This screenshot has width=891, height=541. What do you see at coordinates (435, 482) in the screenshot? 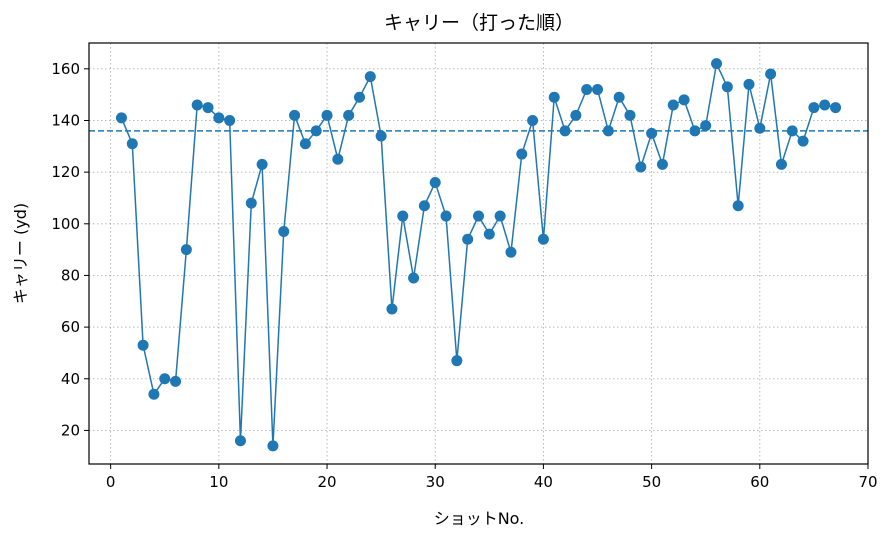
I see `x-tick-label: 30` at bounding box center [435, 482].